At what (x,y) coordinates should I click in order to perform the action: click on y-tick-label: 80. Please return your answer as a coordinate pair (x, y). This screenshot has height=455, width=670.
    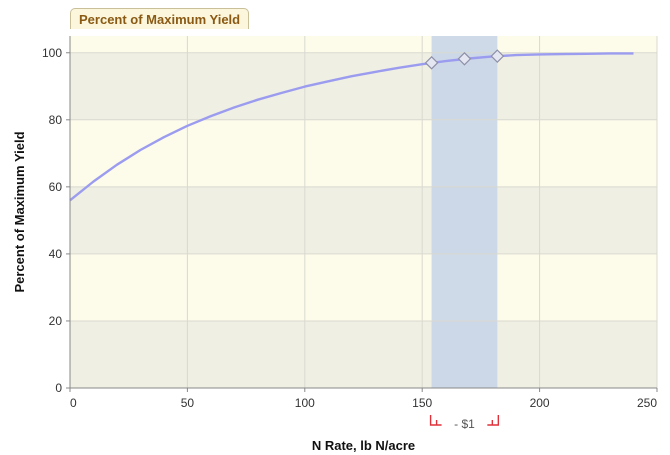
    Looking at the image, I should click on (56, 120).